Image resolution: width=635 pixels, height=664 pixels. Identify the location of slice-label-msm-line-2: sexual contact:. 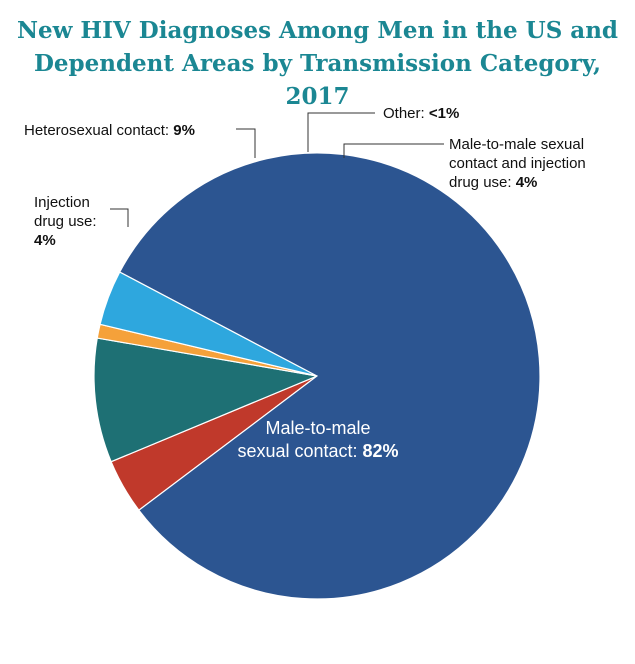
(300, 451).